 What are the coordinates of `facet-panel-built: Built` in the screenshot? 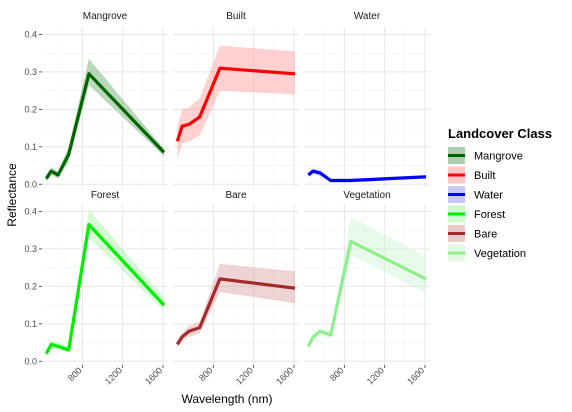 It's located at (236, 99).